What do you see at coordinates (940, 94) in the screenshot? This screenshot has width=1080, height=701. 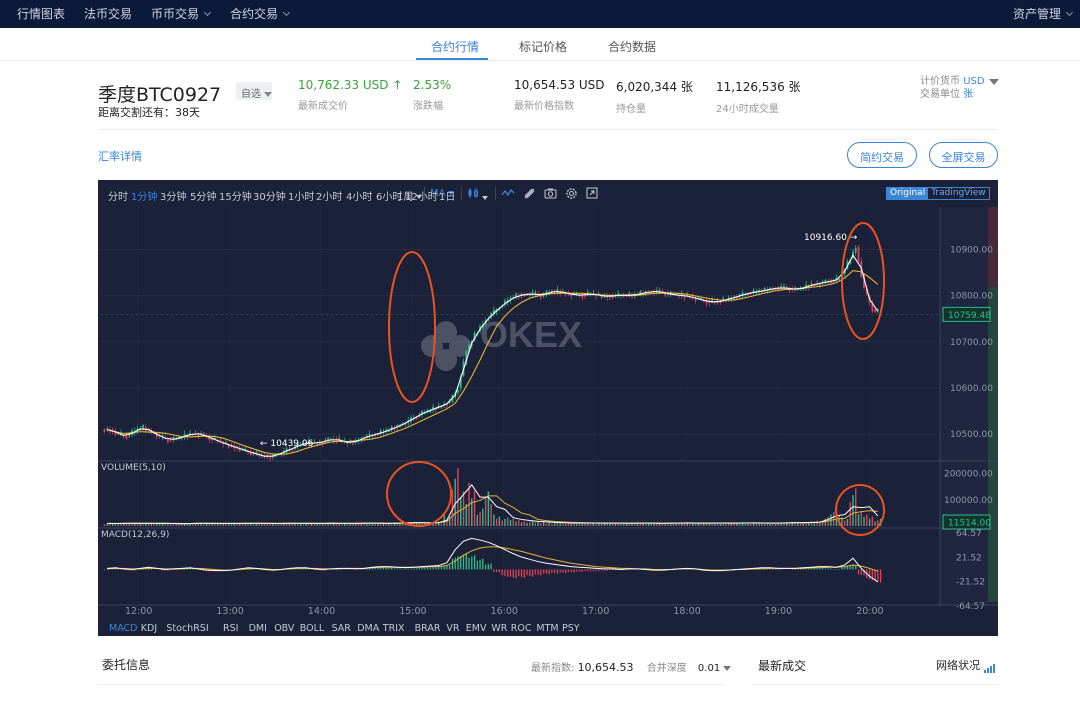 I see `trade-unit-label: 交易单位` at bounding box center [940, 94].